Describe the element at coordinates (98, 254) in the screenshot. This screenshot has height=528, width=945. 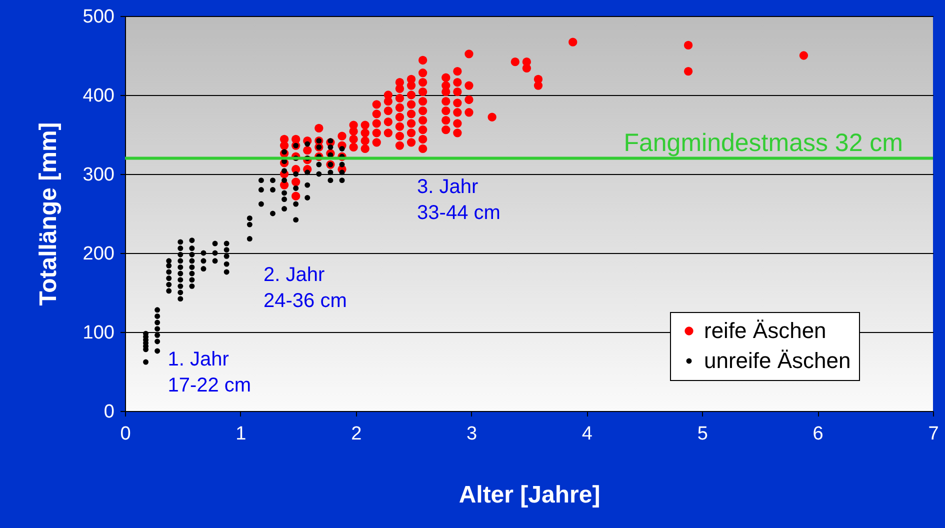
I see `y-tick-label: 200` at that location.